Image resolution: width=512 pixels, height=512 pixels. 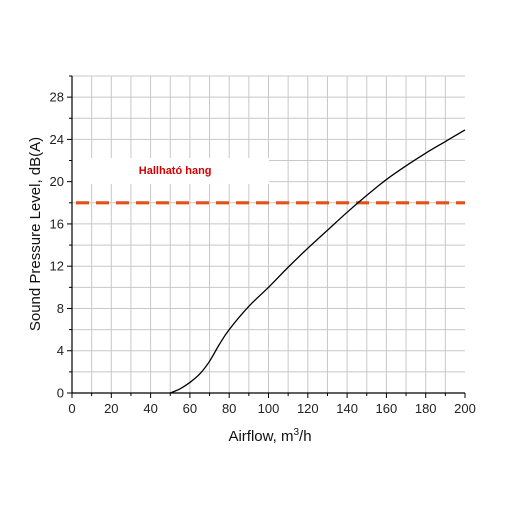 What do you see at coordinates (35, 234) in the screenshot?
I see `y-axis-label: Sound Pressure Level, dB(A)` at bounding box center [35, 234].